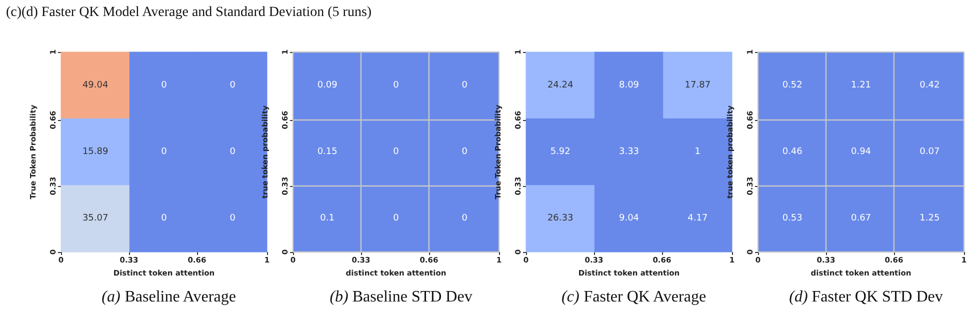 The height and width of the screenshot is (312, 972). What do you see at coordinates (792, 219) in the screenshot?
I see `data-label: 0.53` at bounding box center [792, 219].